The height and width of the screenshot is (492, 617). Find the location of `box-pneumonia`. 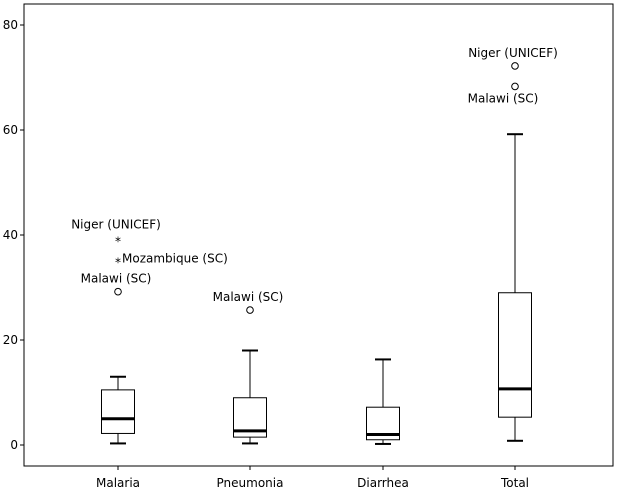

box-pneumonia is located at coordinates (250, 397).